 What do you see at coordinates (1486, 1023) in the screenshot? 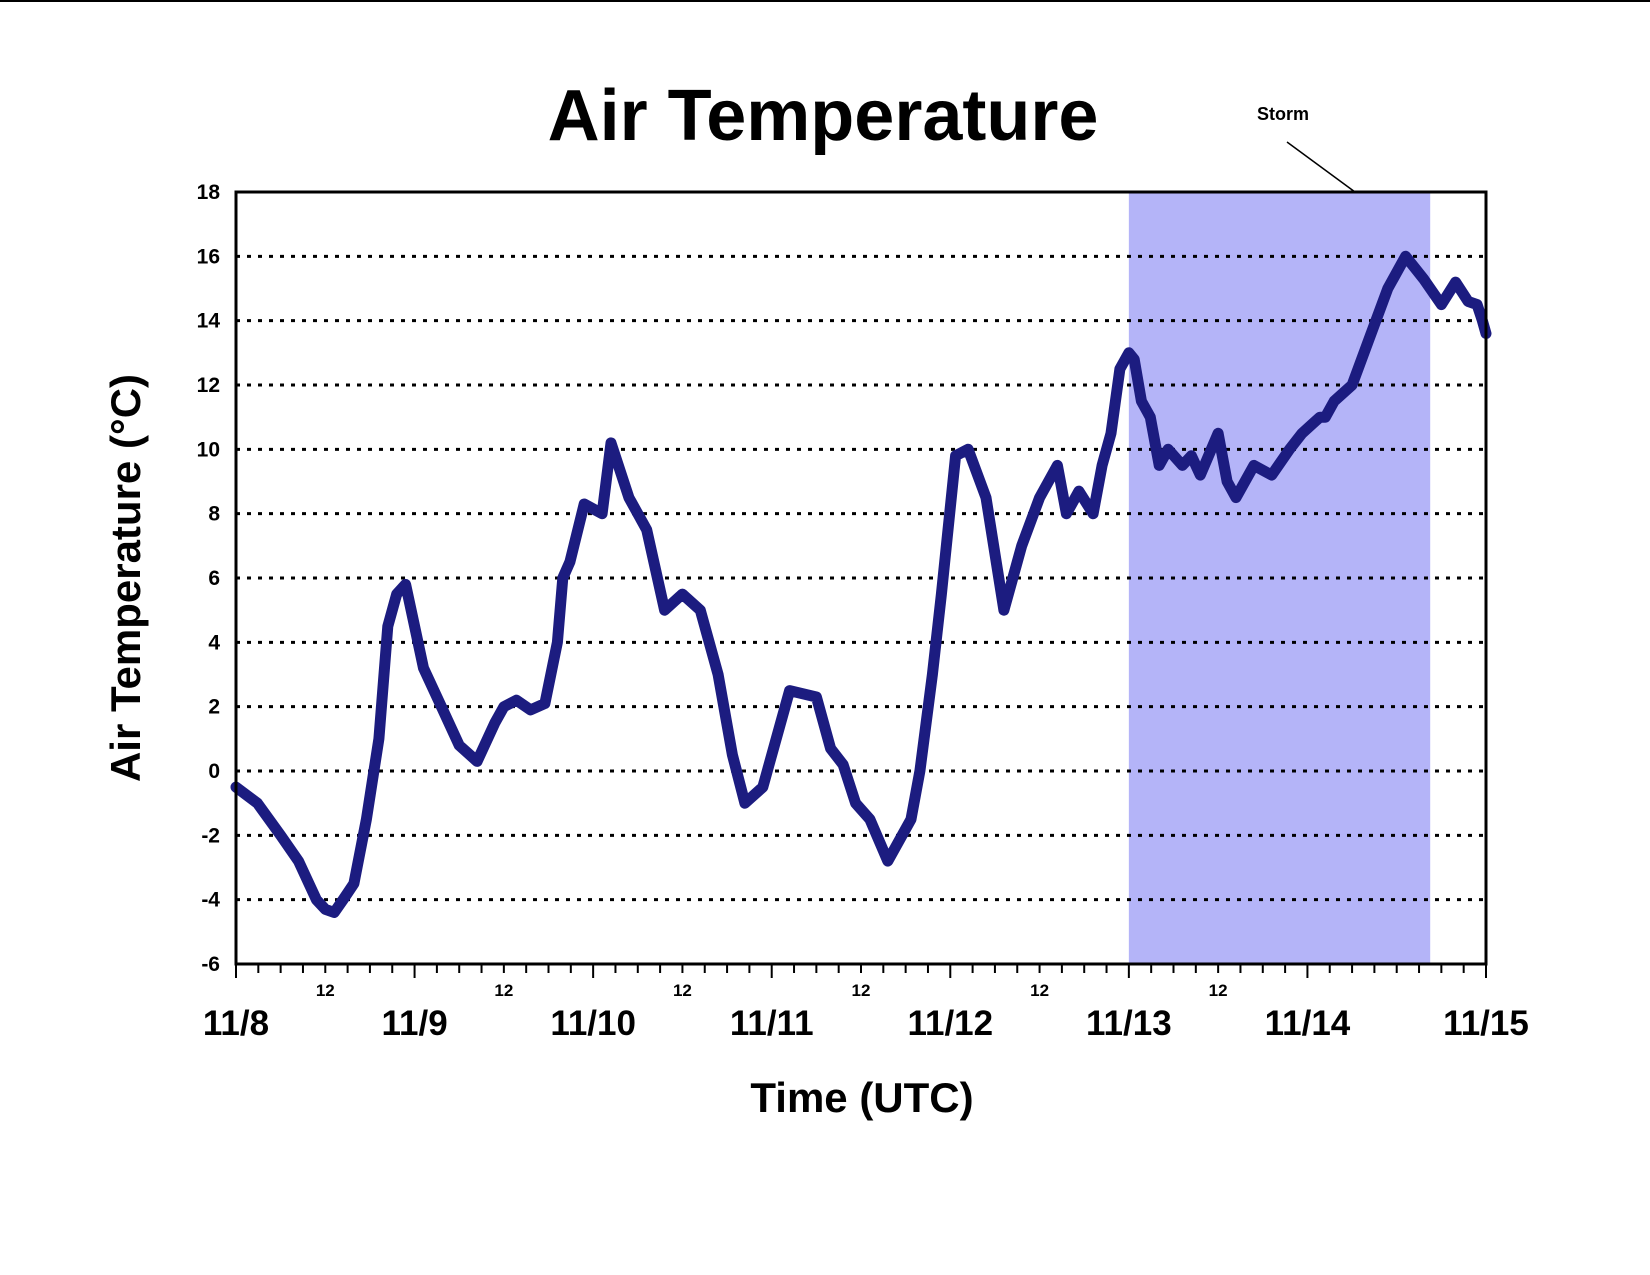
I see `x-date-label: 11/15` at bounding box center [1486, 1023].